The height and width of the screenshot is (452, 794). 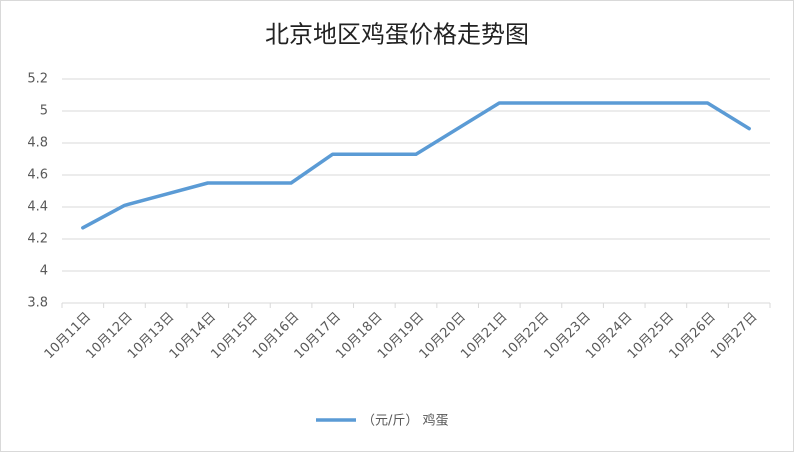 I want to click on y-tick-label: 4.8, so click(x=37, y=143).